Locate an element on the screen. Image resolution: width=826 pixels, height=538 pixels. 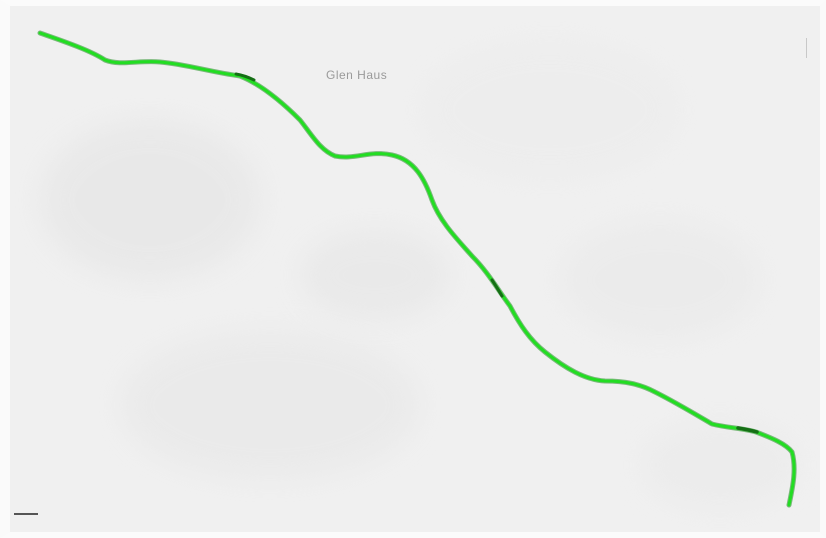
scale-line is located at coordinates (26, 514).